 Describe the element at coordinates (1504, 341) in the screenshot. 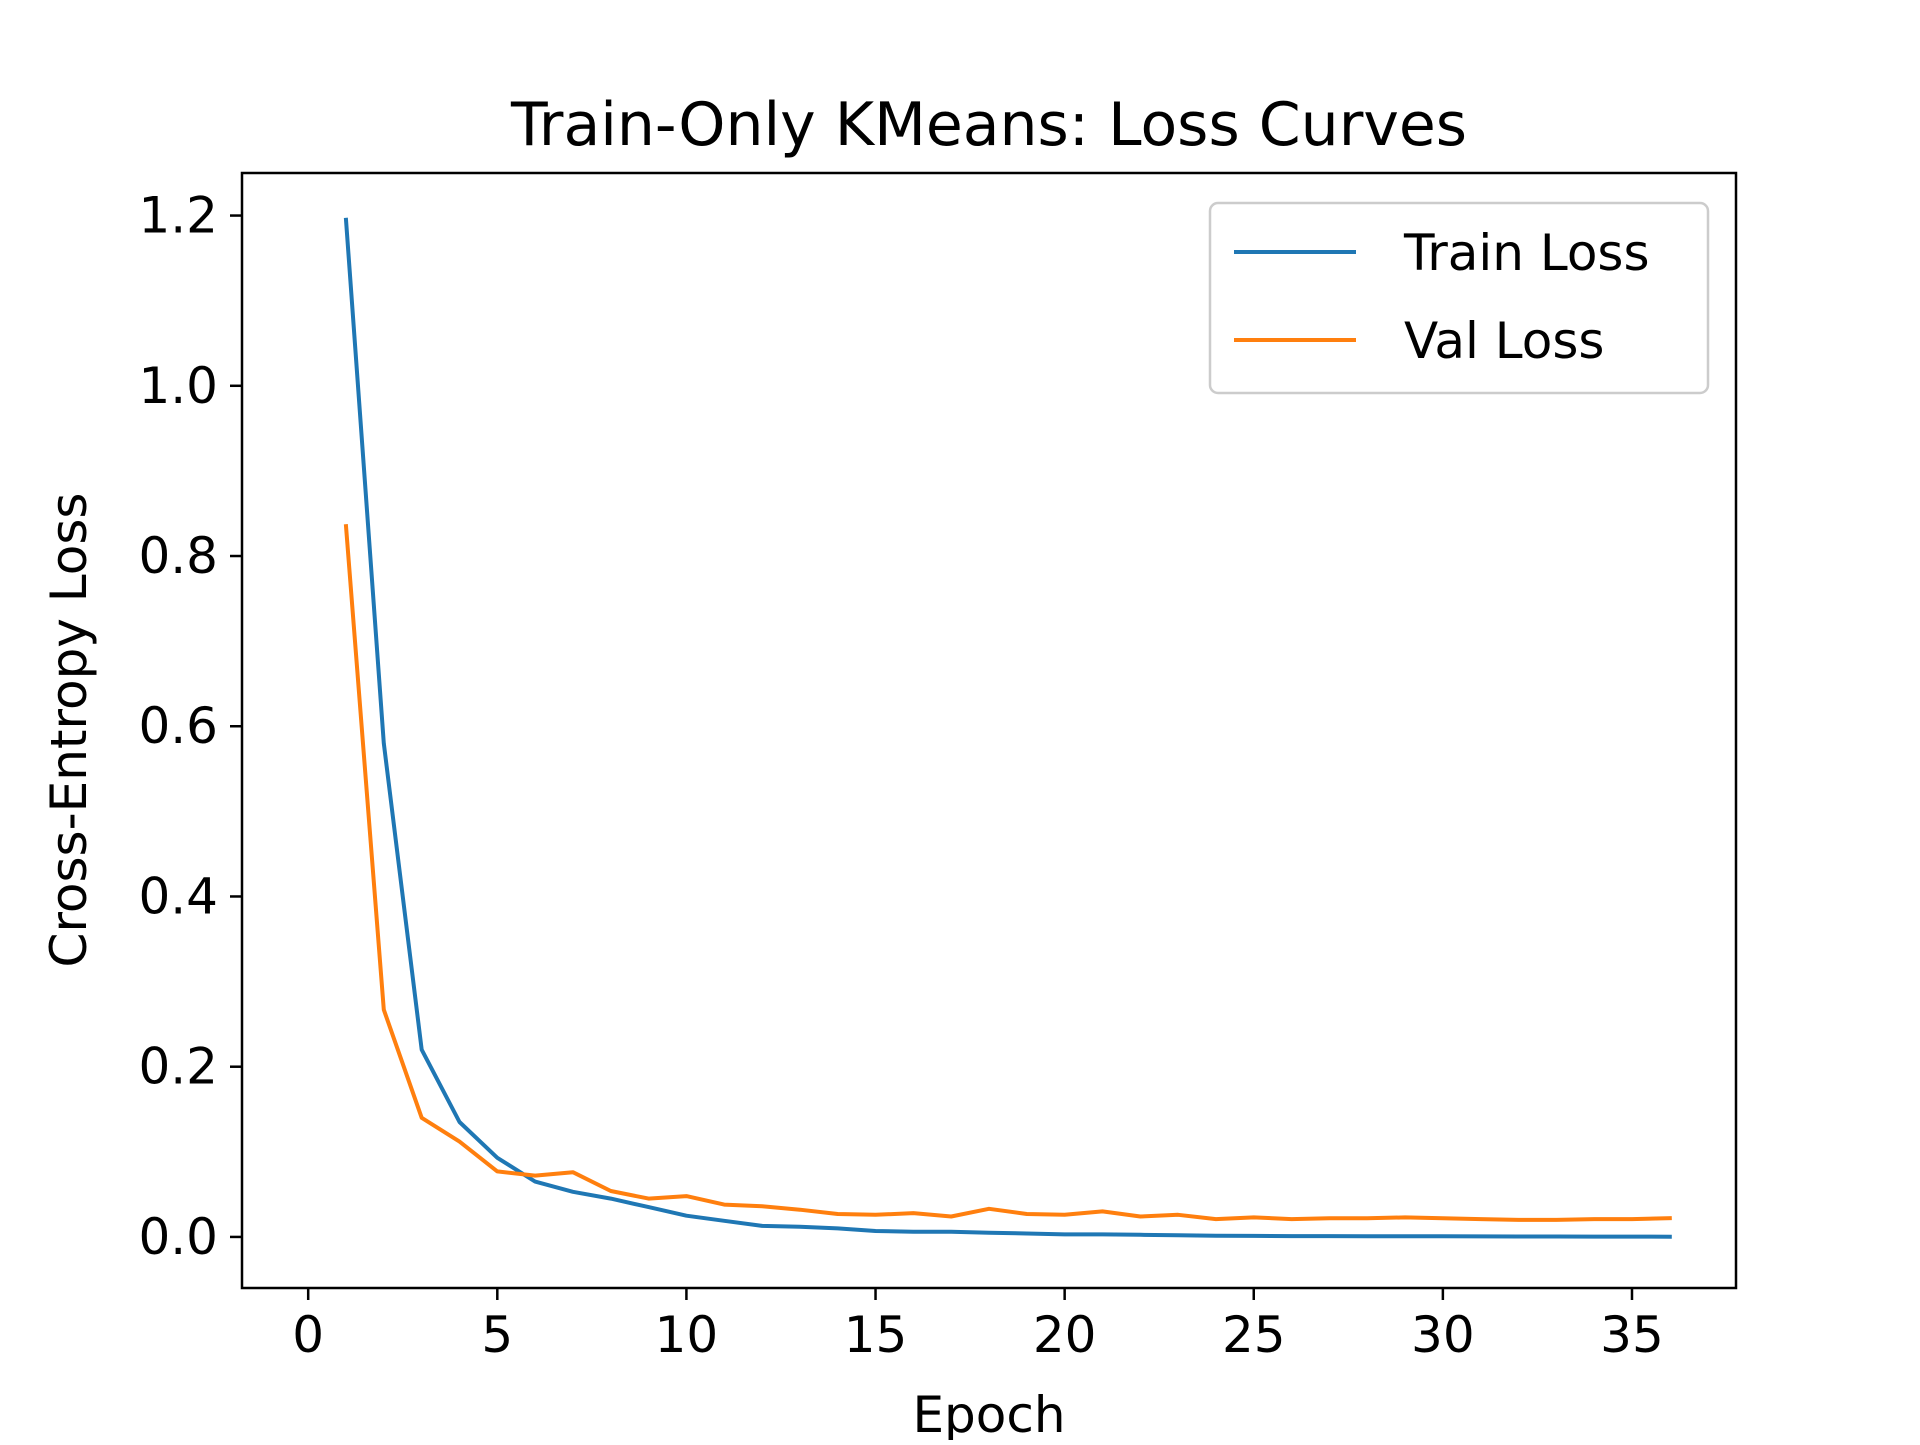

I see `legend-label-val-loss: Val Loss` at that location.